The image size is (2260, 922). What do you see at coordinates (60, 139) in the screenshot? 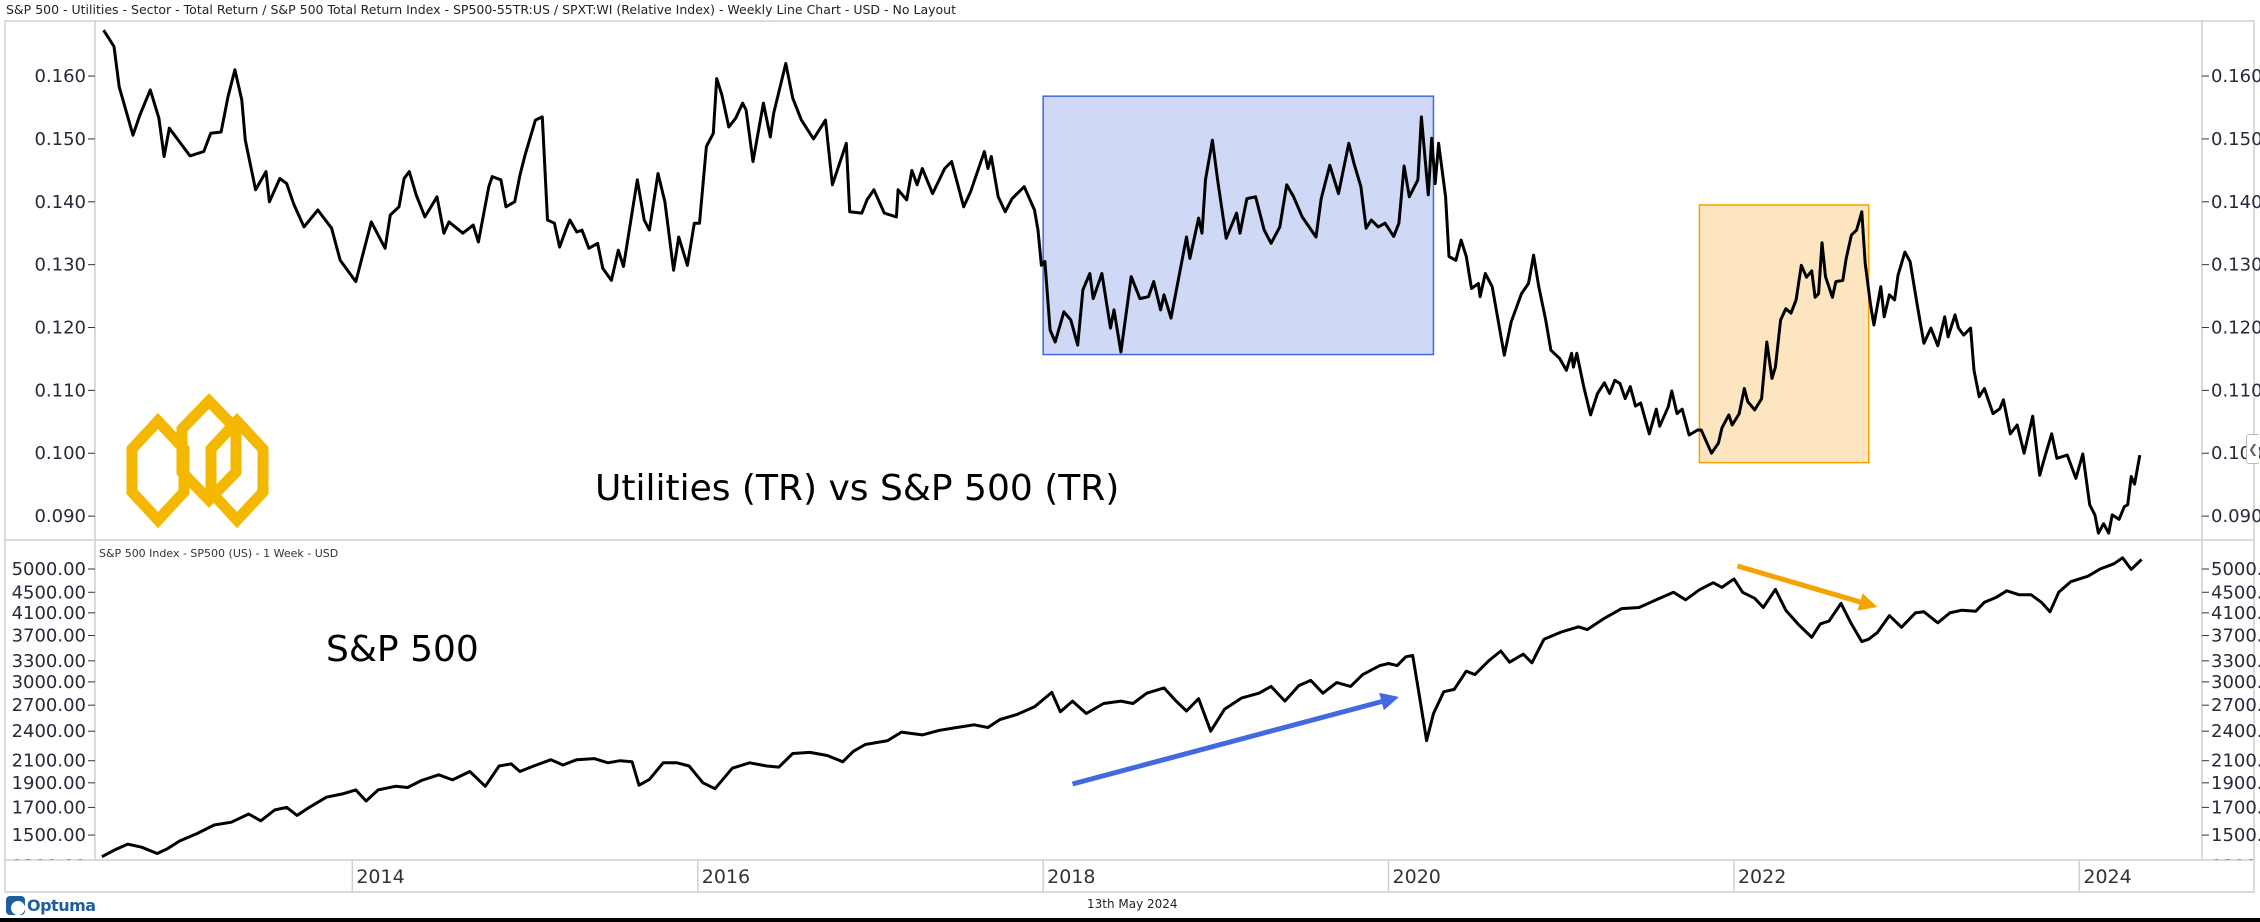
I see `relative-index-y-left-tick-label: 0.150` at bounding box center [60, 139].